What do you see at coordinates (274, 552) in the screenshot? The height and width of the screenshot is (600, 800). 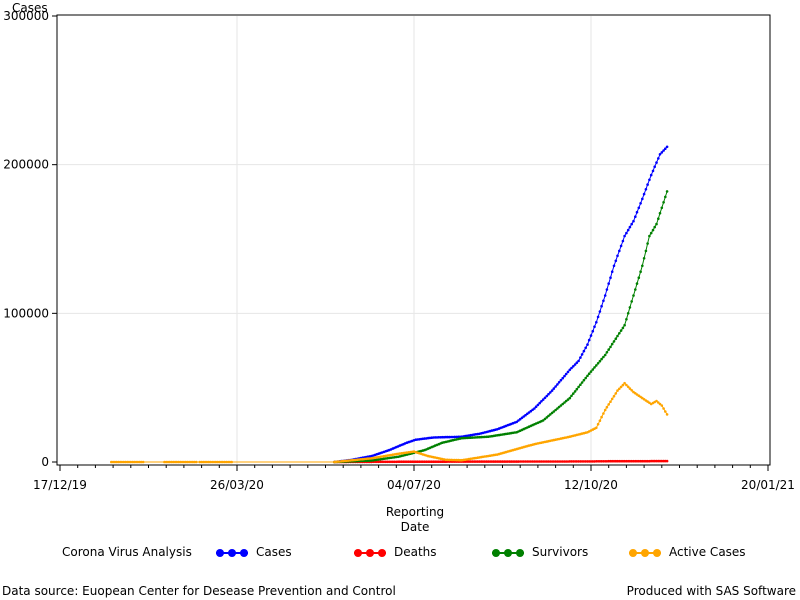 I see `legend-label-cases: Cases` at bounding box center [274, 552].